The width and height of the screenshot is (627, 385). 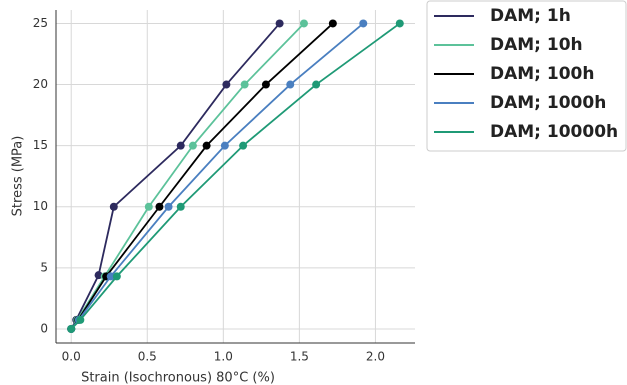 I want to click on legend-label: DAM; 10h, so click(x=536, y=45).